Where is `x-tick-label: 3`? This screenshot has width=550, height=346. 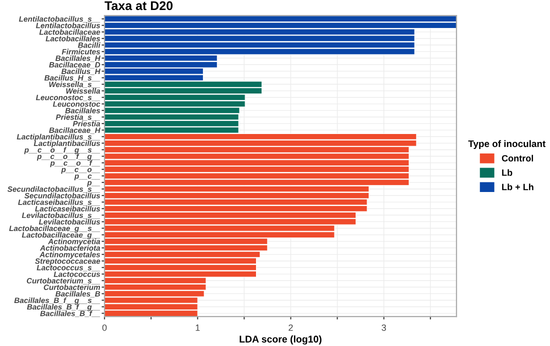 x-tick-label: 3 is located at coordinates (384, 327).